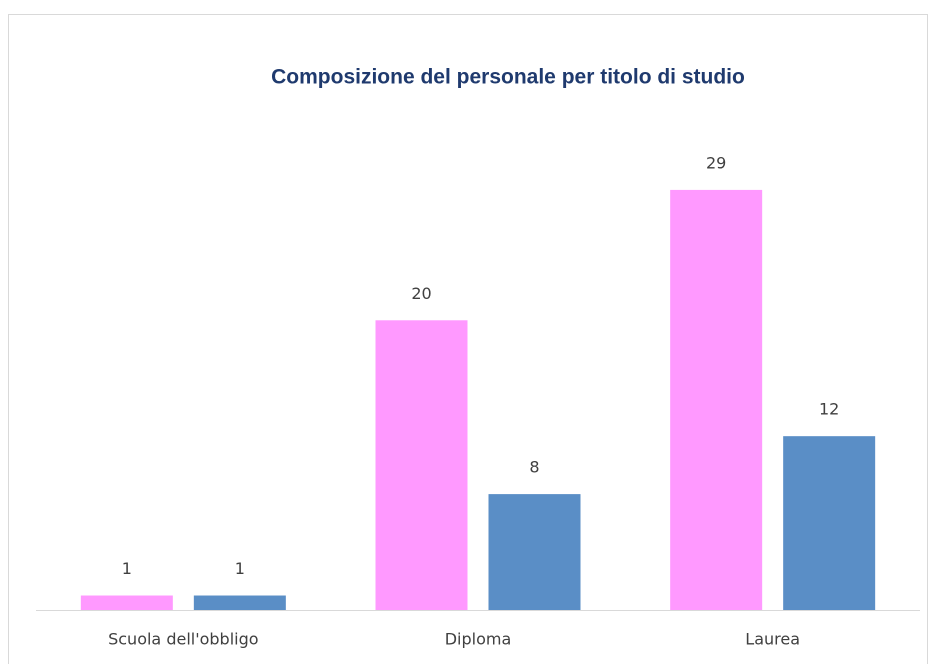 This screenshot has width=936, height=664. What do you see at coordinates (421, 293) in the screenshot?
I see `data-label: 20` at bounding box center [421, 293].